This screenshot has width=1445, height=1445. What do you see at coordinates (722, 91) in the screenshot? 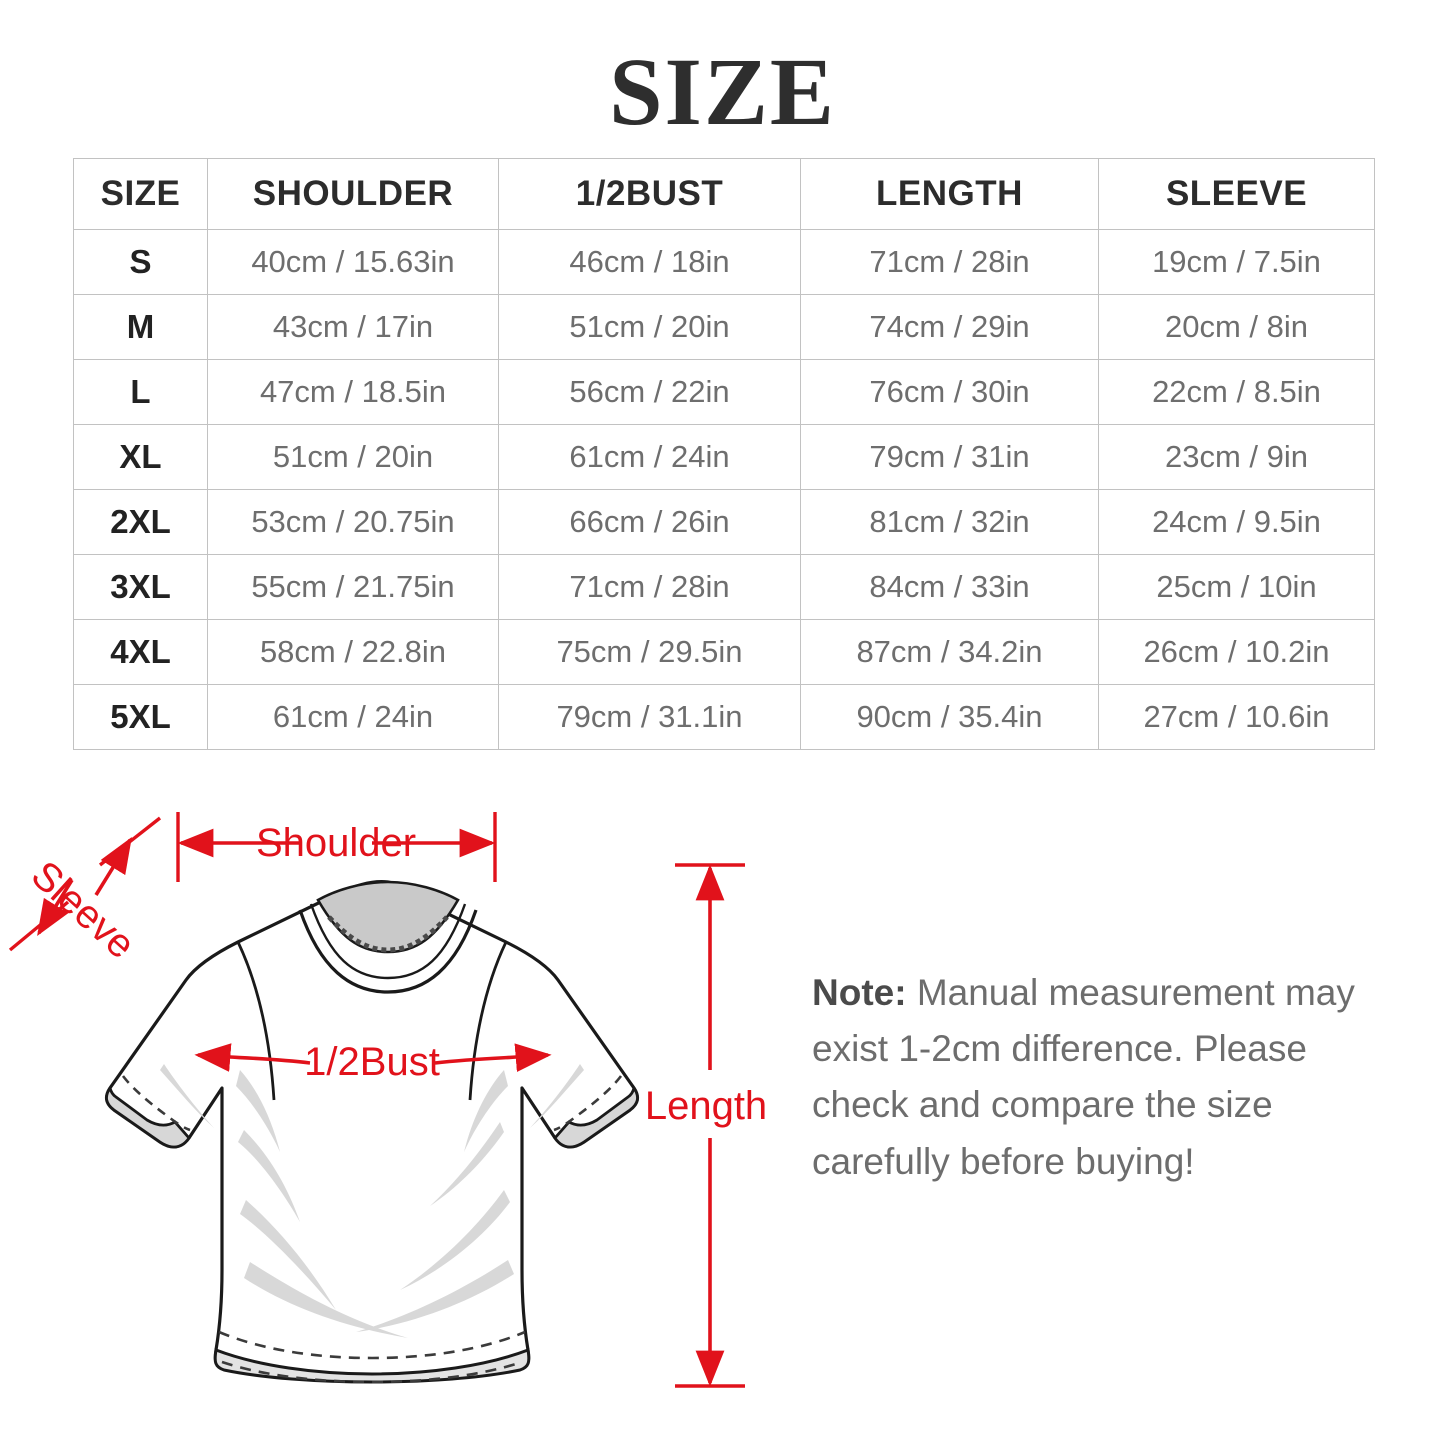
I see `page-title: SIZE` at bounding box center [722, 91].